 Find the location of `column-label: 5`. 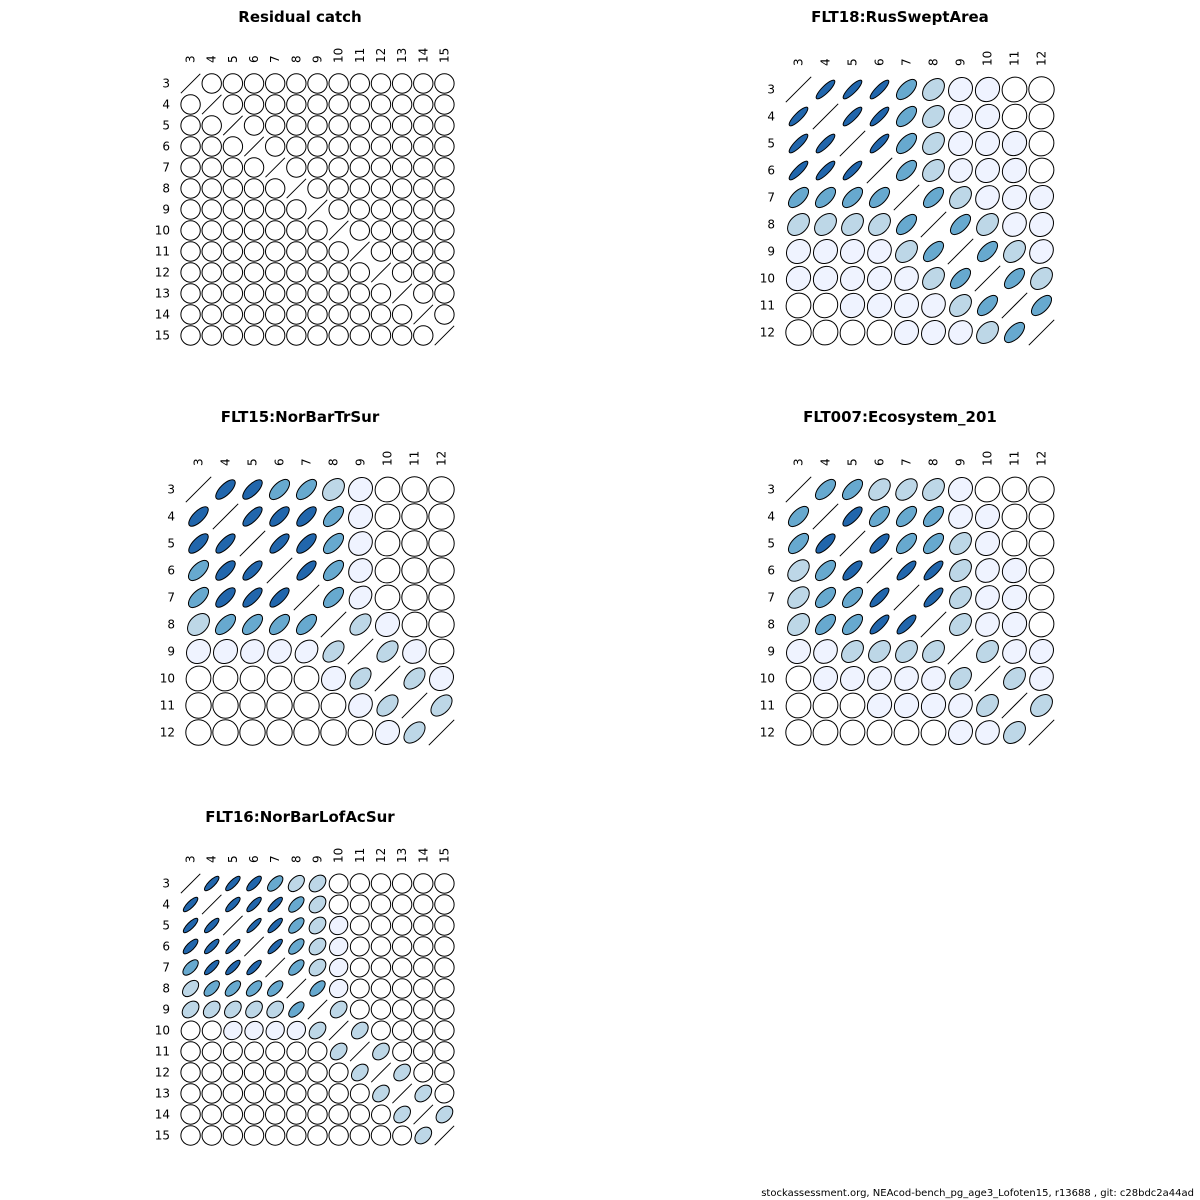

column-label: 5 is located at coordinates (253, 462).